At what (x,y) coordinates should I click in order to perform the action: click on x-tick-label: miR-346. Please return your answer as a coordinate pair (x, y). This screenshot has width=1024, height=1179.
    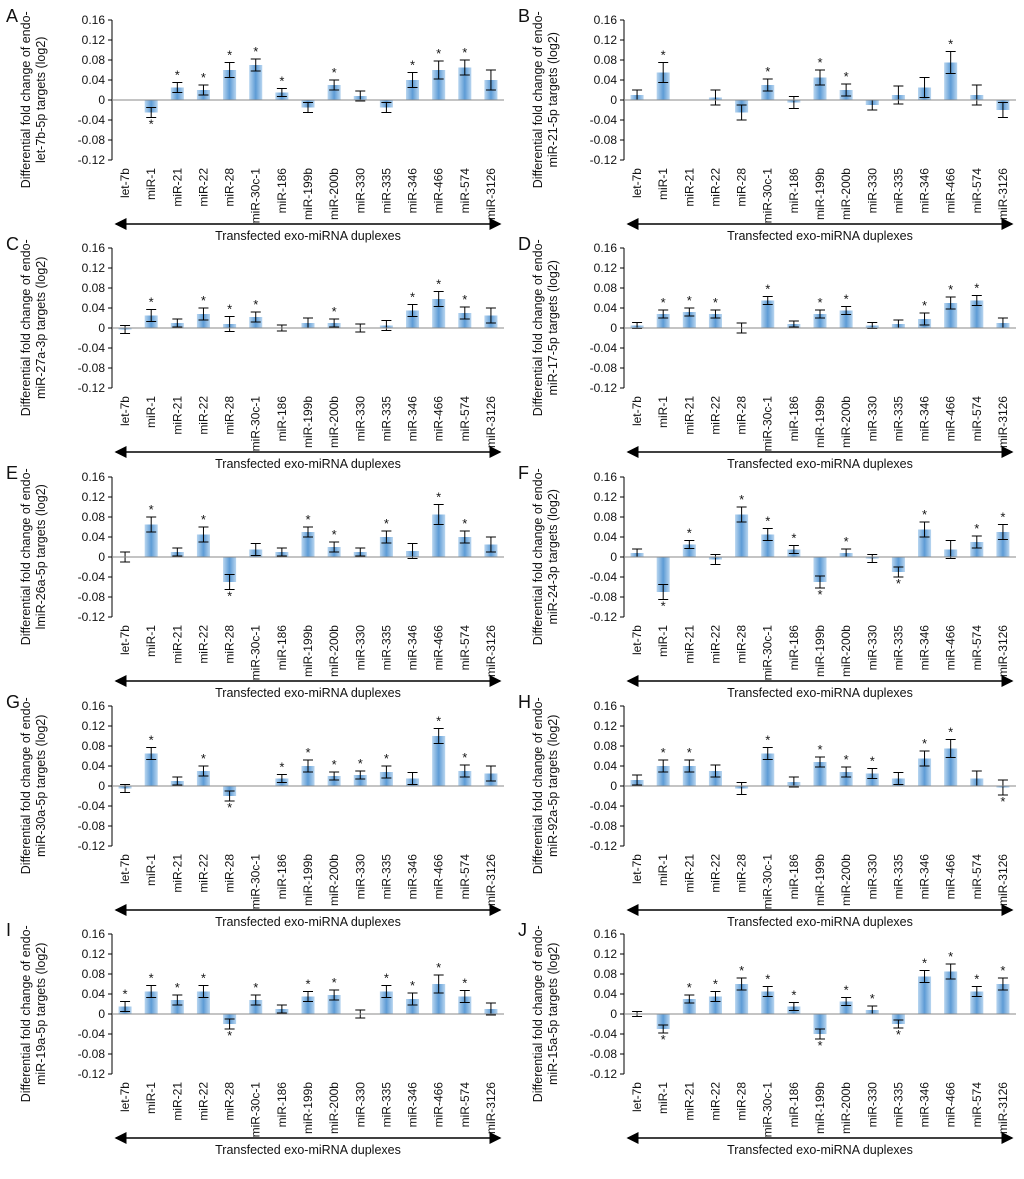
    Looking at the image, I should click on (413, 877).